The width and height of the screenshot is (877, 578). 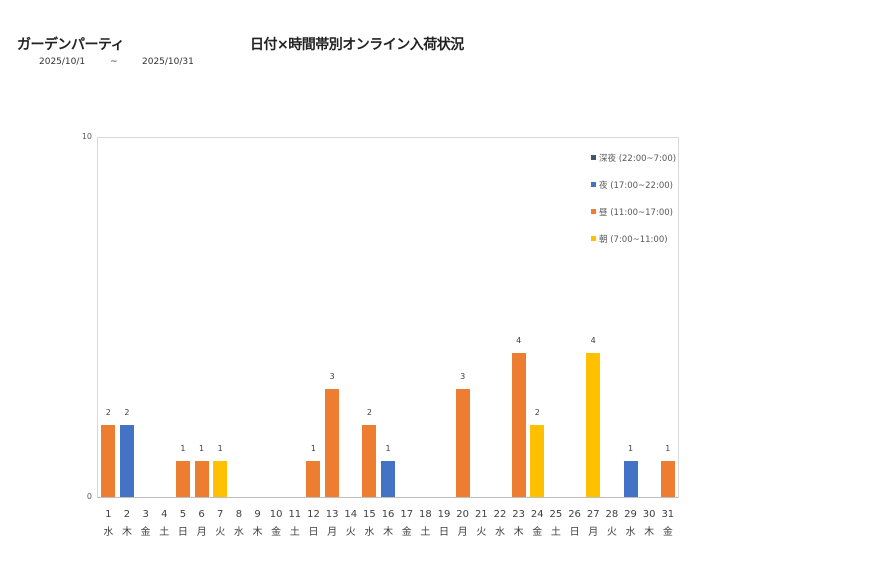 I want to click on x-axis-tick-label: 17 金, so click(x=407, y=523).